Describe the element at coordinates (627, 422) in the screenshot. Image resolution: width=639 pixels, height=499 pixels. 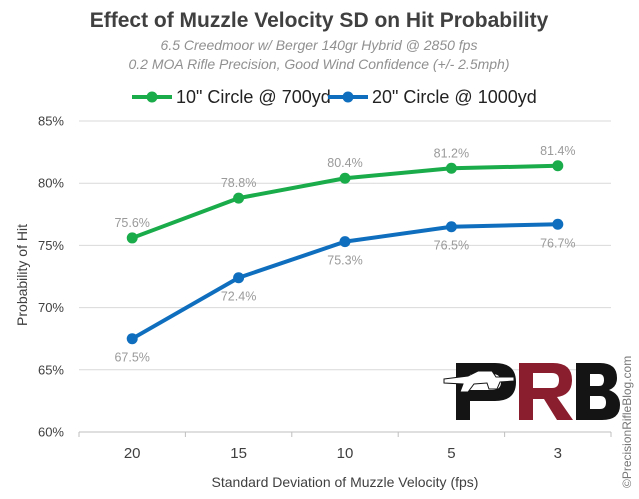
I see `credit-text: ©PrecisionRifleBlog.com` at that location.